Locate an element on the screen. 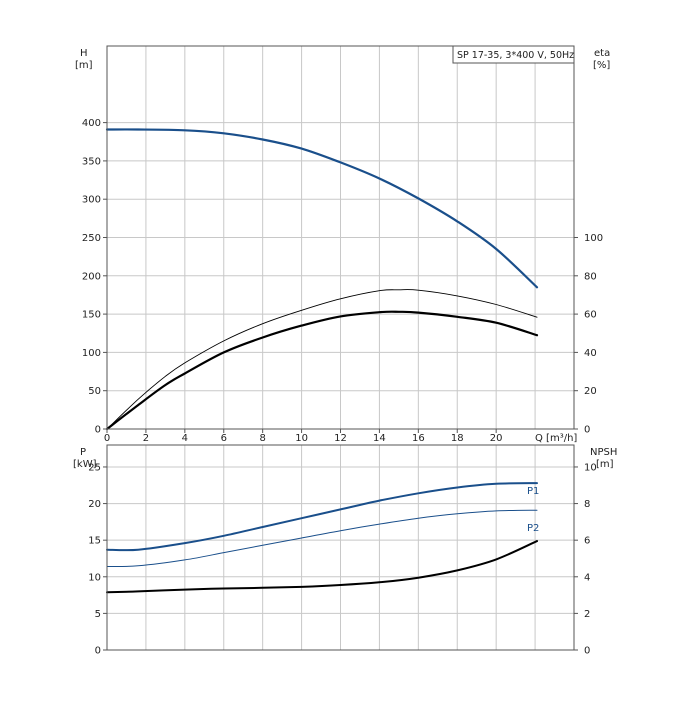 The width and height of the screenshot is (700, 704). series-label-p2: P2 is located at coordinates (533, 528).